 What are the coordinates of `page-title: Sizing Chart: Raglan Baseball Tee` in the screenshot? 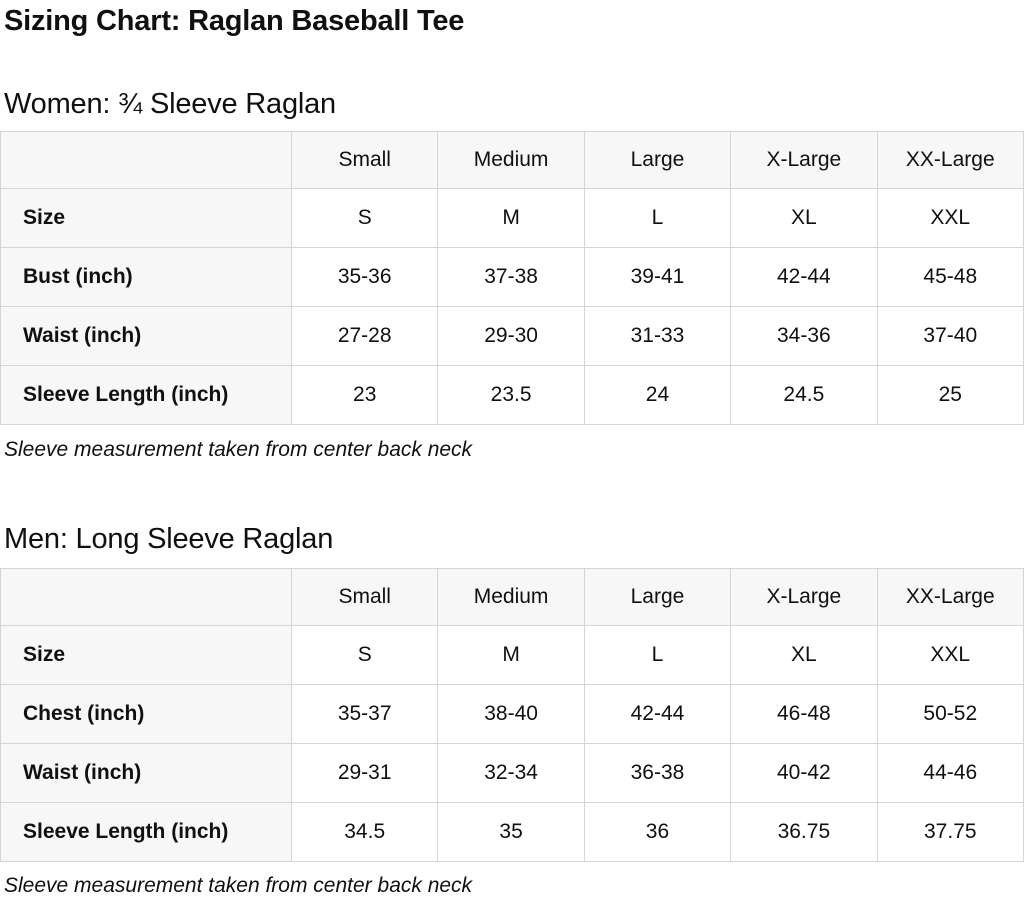 It's located at (234, 21).